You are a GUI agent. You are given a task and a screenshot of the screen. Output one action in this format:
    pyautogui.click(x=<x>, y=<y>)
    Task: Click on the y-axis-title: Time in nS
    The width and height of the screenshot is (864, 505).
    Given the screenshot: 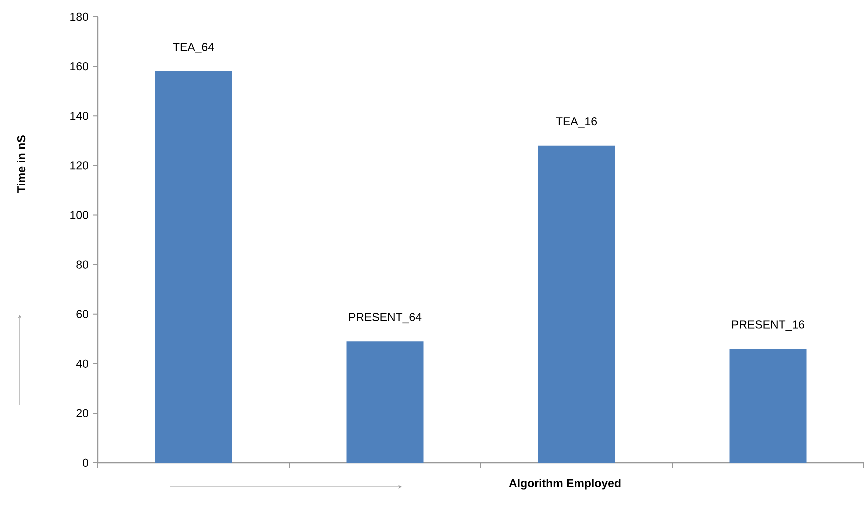 What is the action you would take?
    pyautogui.click(x=21, y=165)
    